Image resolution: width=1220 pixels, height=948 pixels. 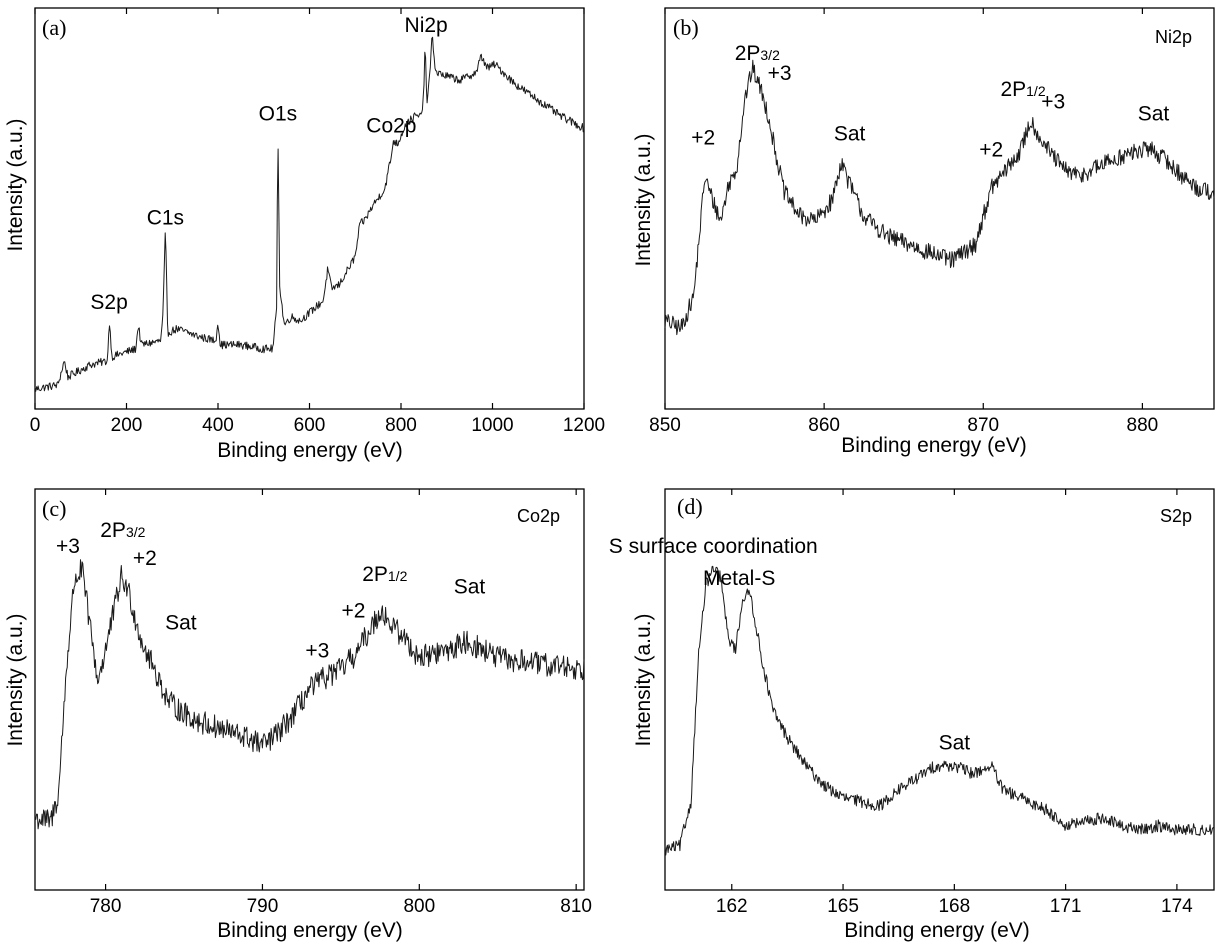 What do you see at coordinates (843, 906) in the screenshot?
I see `panel-d-x-tick-label: 165` at bounding box center [843, 906].